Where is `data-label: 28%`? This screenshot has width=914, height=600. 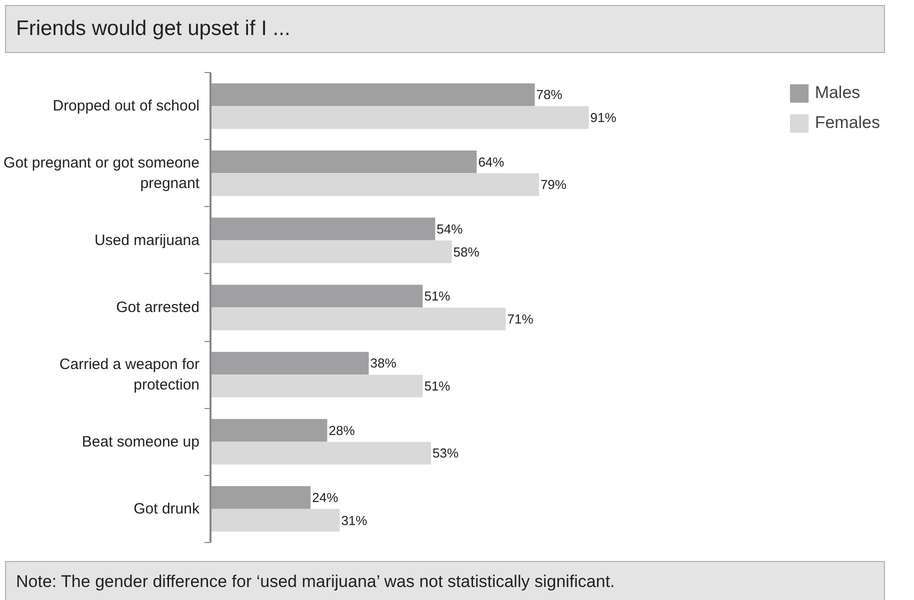 data-label: 28% is located at coordinates (342, 430).